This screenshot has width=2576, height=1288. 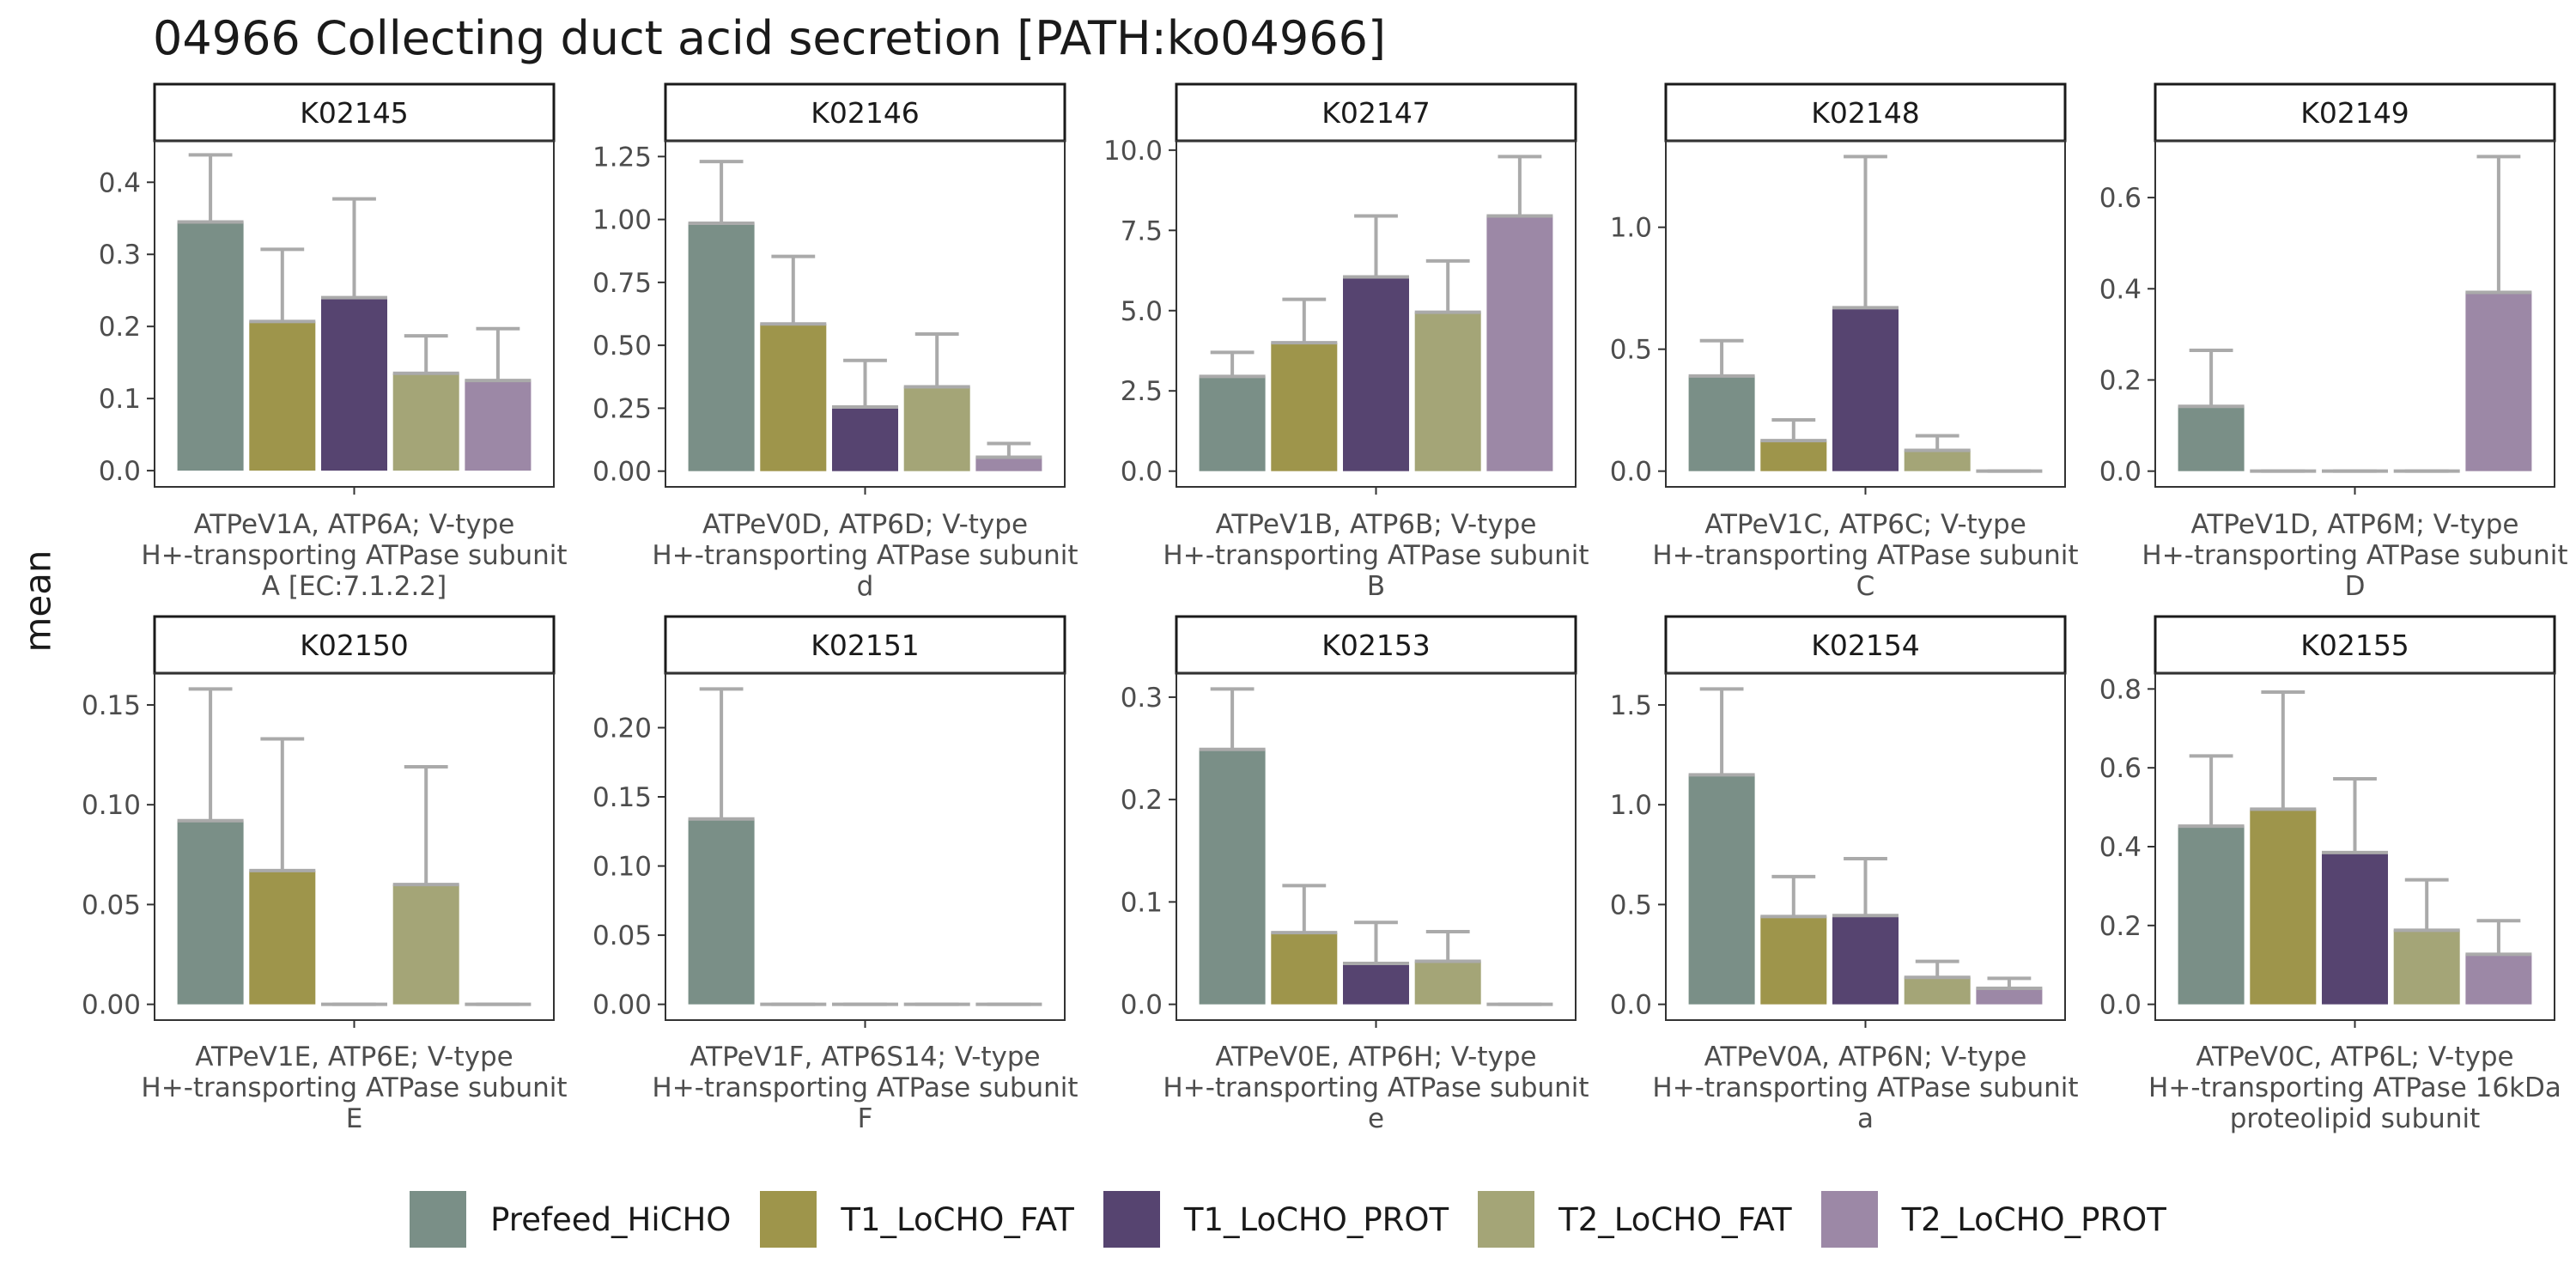 I want to click on y-tick-label: 0.50, so click(x=622, y=346).